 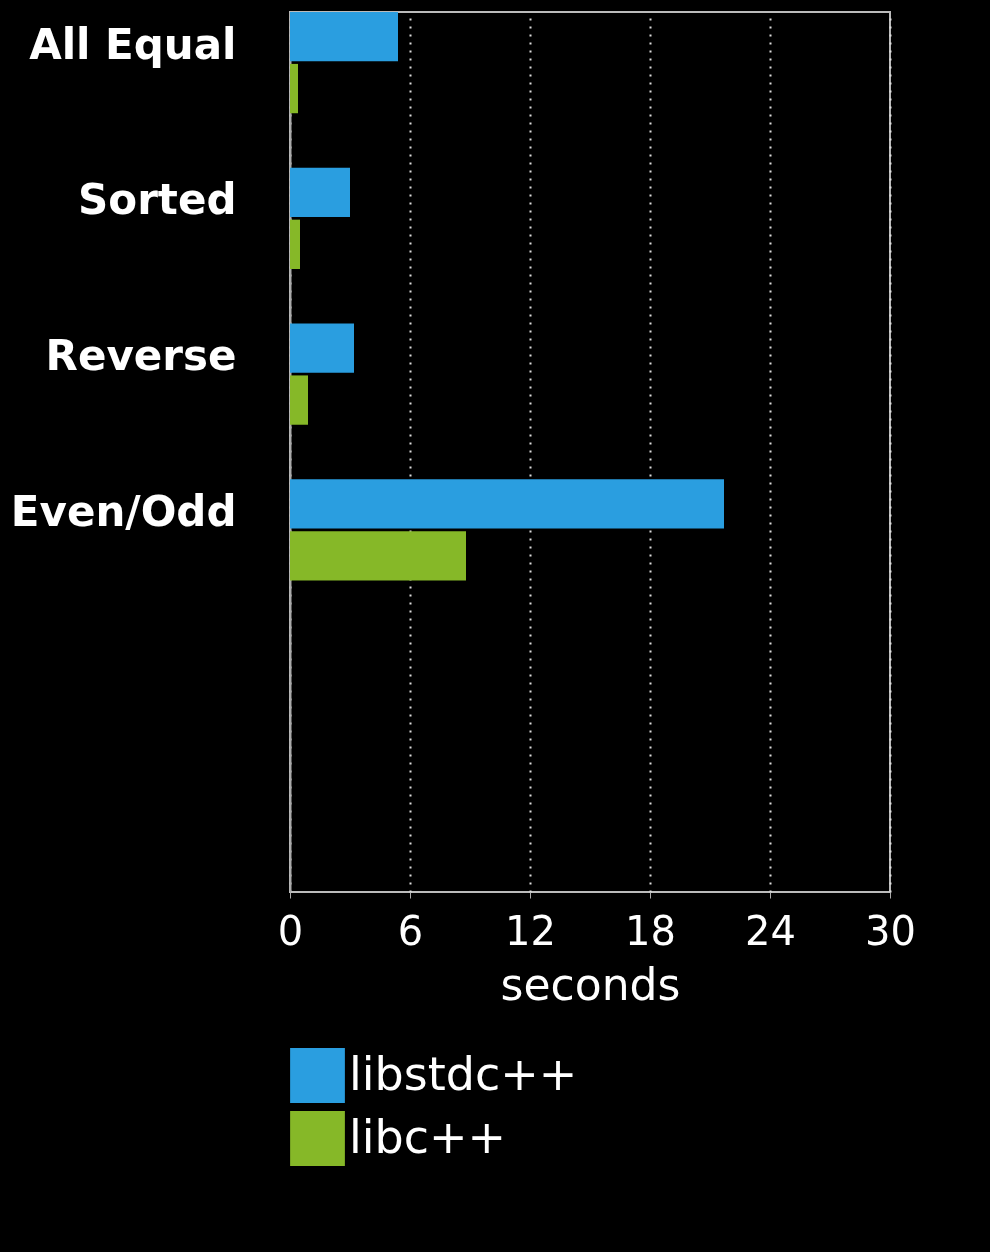 What do you see at coordinates (890, 930) in the screenshot?
I see `x-tick-label: 30` at bounding box center [890, 930].